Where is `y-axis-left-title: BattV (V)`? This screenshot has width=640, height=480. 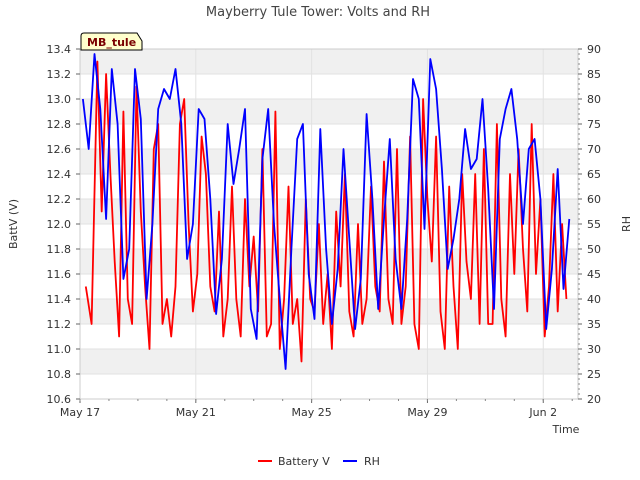
y-axis-left-title: BattV (V) is located at coordinates (13, 224).